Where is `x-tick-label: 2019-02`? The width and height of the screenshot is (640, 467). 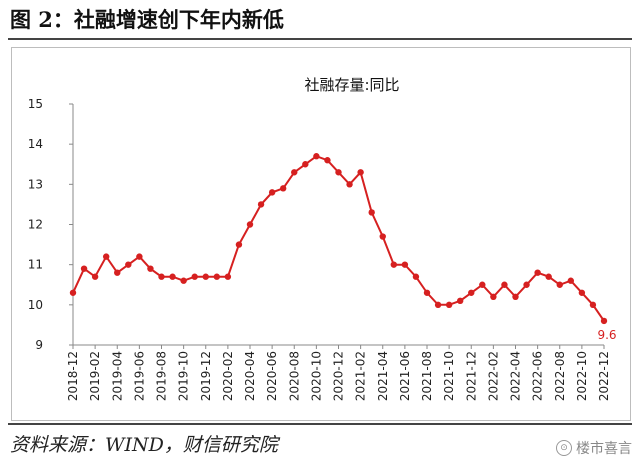
x-tick-label: 2019-02 is located at coordinates (95, 376).